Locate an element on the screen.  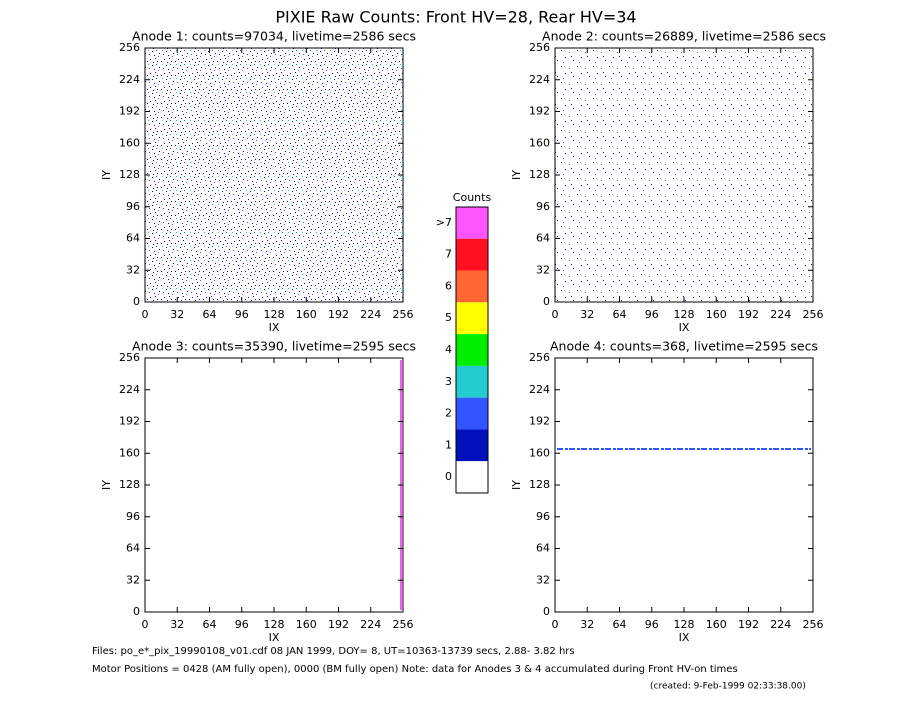
colorbar-label: 5 is located at coordinates (448, 317).